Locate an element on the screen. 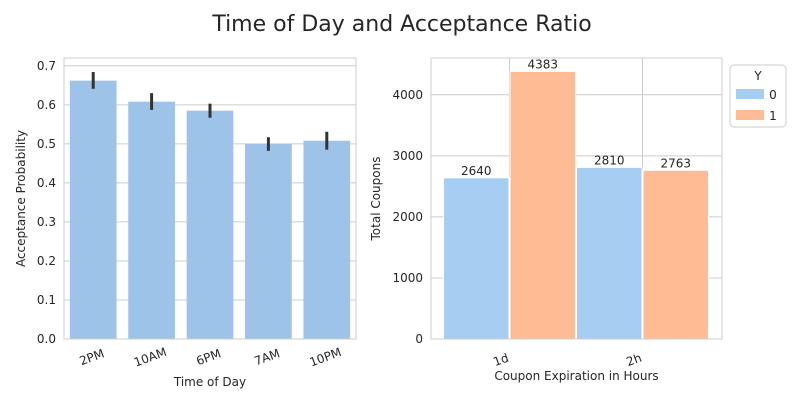 Image resolution: width=804 pixels, height=414 pixels. y-tick-label: 2000 is located at coordinates (407, 217).